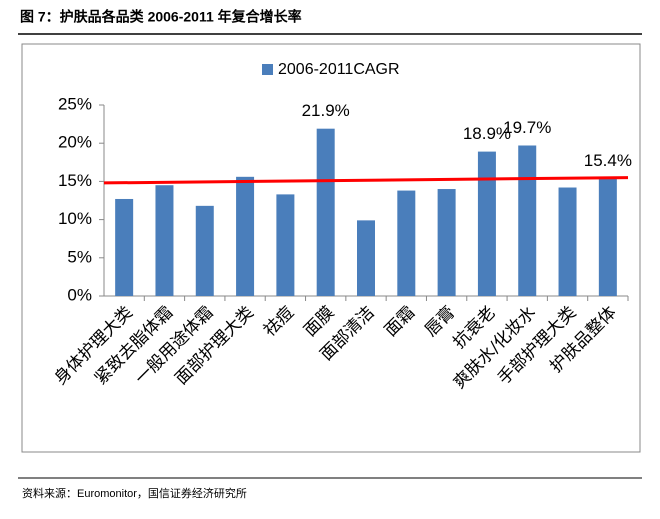 Image resolution: width=660 pixels, height=519 pixels. Describe the element at coordinates (75, 218) in the screenshot. I see `y-tick-label: 10%` at that location.